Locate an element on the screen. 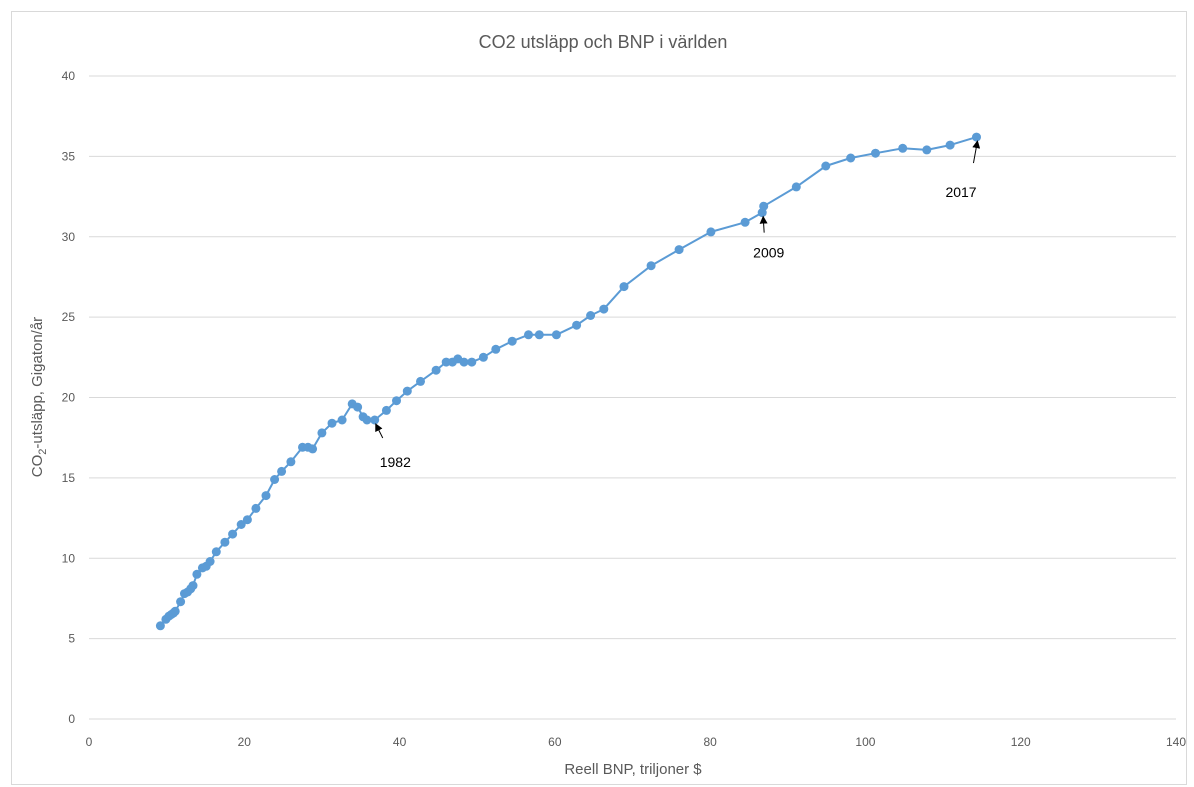 This screenshot has height=787, width=1194. x-tick-label: 120 is located at coordinates (1021, 742).